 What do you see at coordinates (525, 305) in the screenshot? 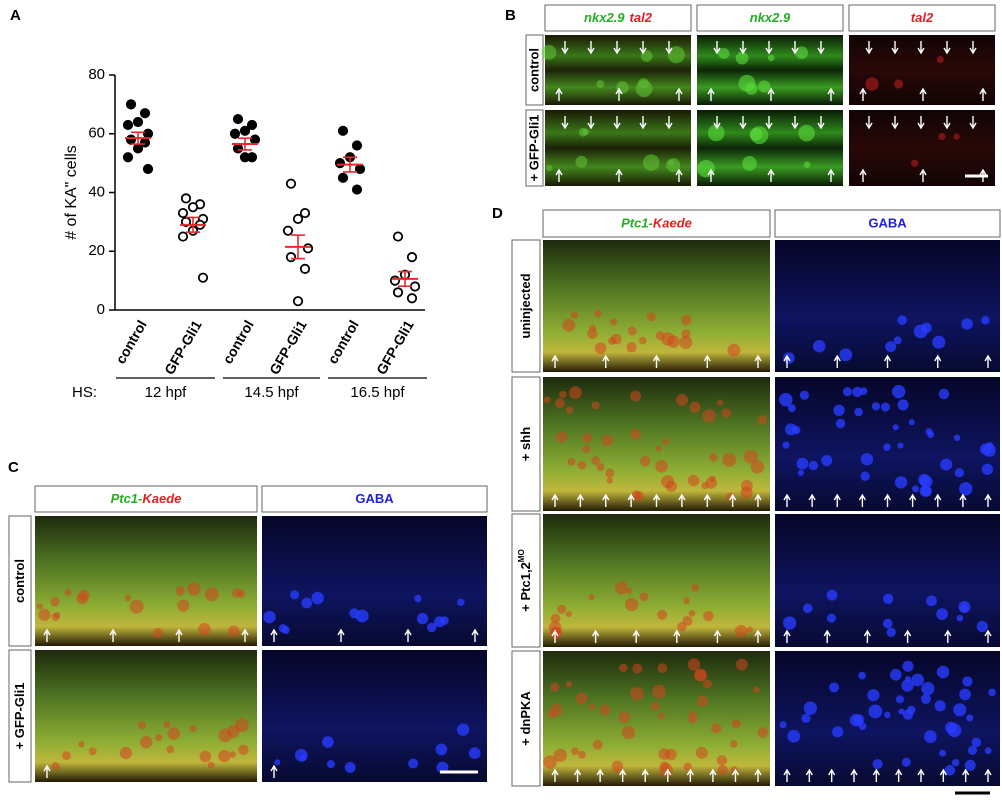
I see `row-label-part: uninjected` at bounding box center [525, 305].